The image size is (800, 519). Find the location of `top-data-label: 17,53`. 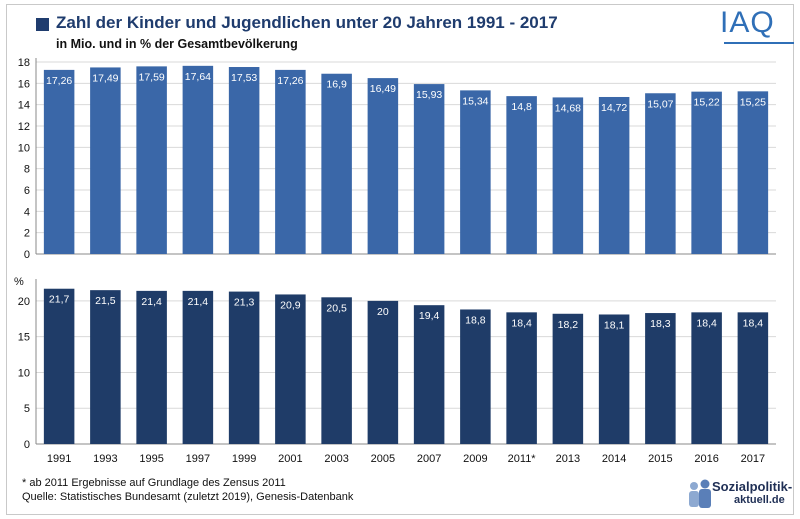

top-data-label: 17,53 is located at coordinates (244, 78).